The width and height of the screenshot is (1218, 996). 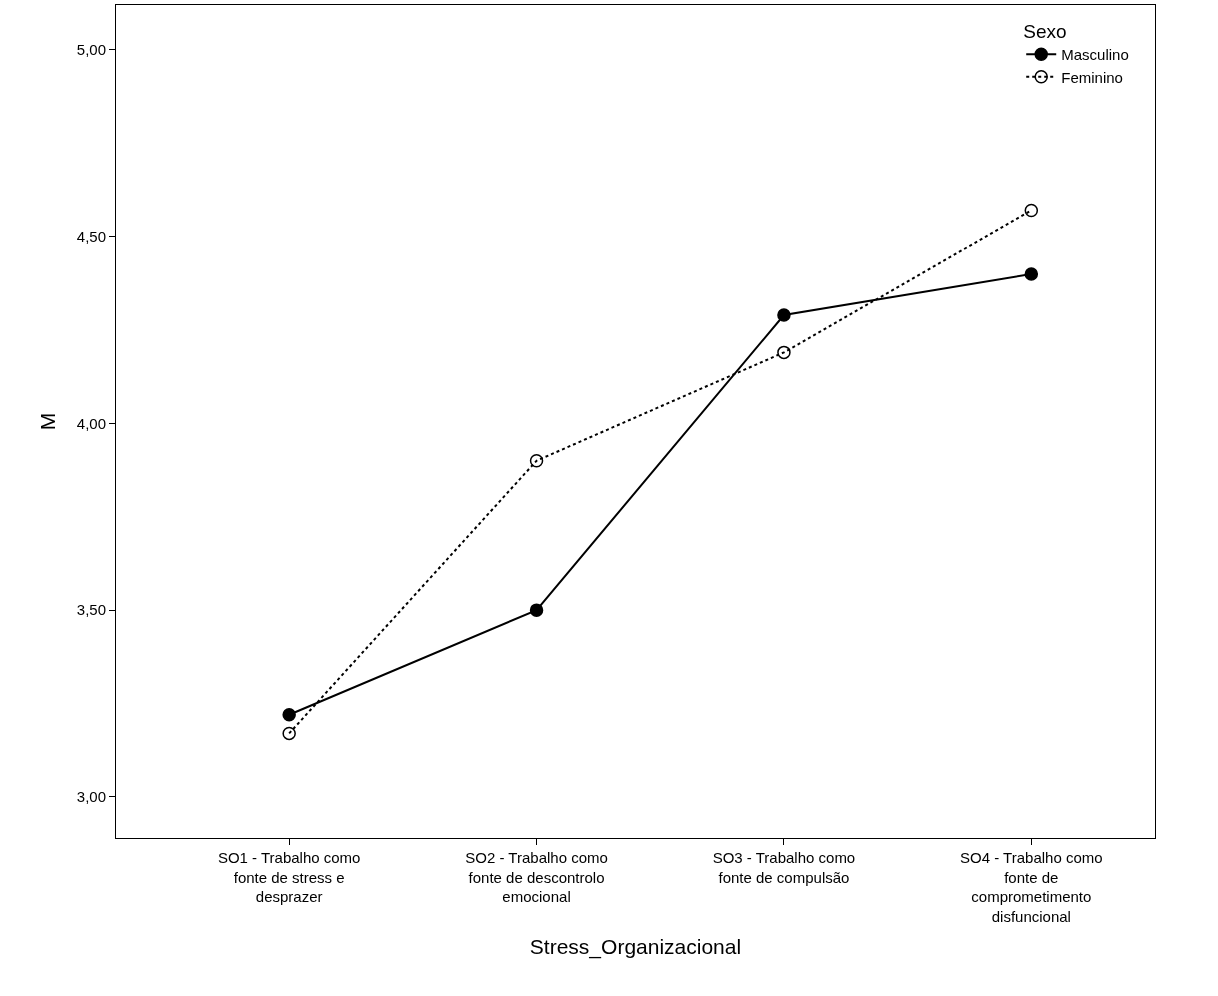 What do you see at coordinates (1092, 77) in the screenshot?
I see `legend-label: Feminino` at bounding box center [1092, 77].